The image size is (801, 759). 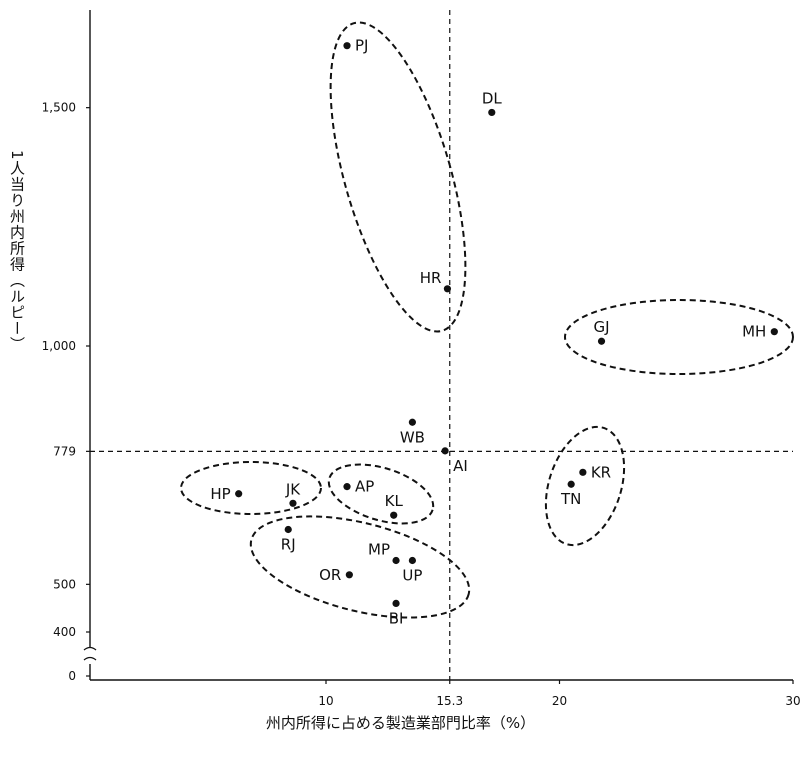 I want to click on point-label-kl: KL, so click(x=394, y=501).